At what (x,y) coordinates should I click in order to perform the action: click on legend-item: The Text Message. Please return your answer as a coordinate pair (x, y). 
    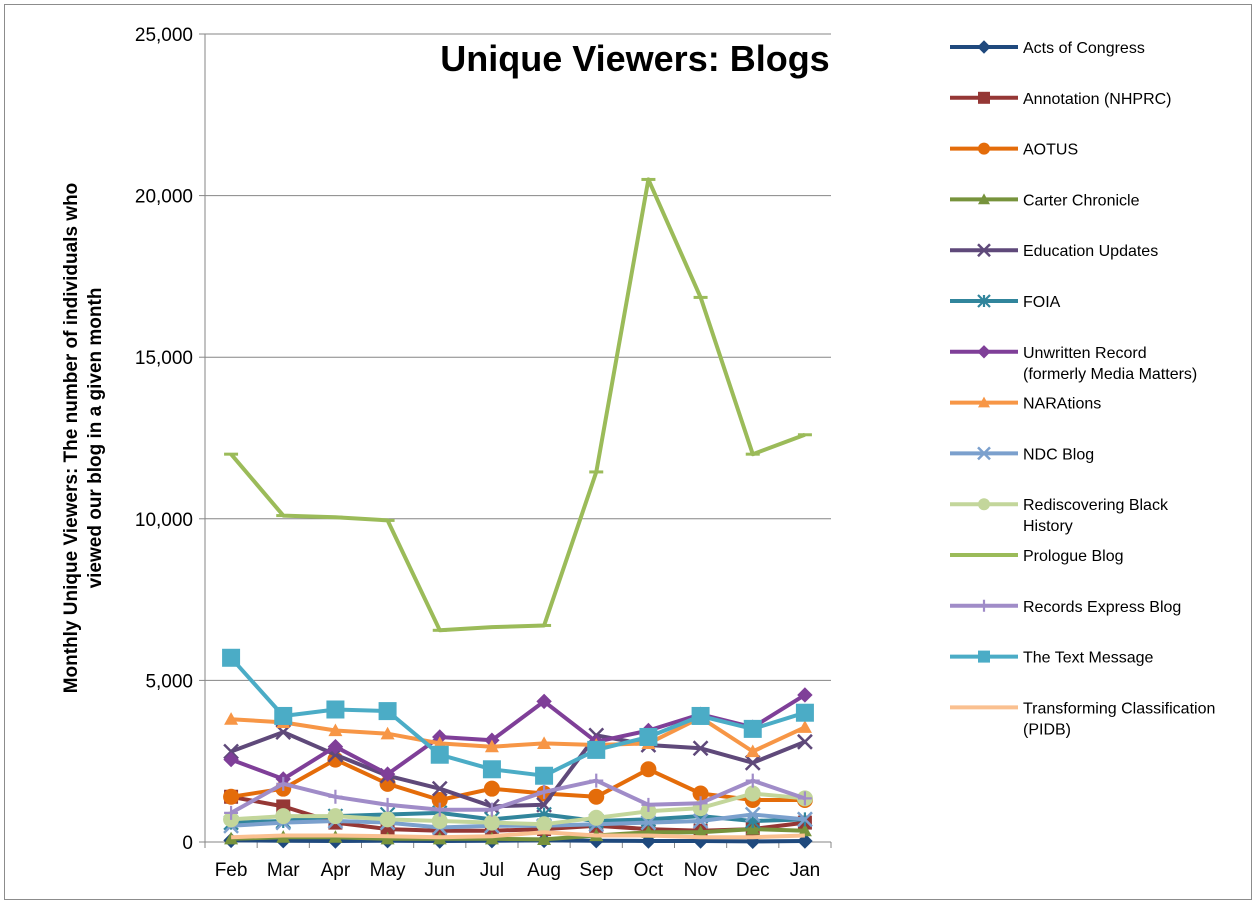
    Looking at the image, I should click on (1052, 658).